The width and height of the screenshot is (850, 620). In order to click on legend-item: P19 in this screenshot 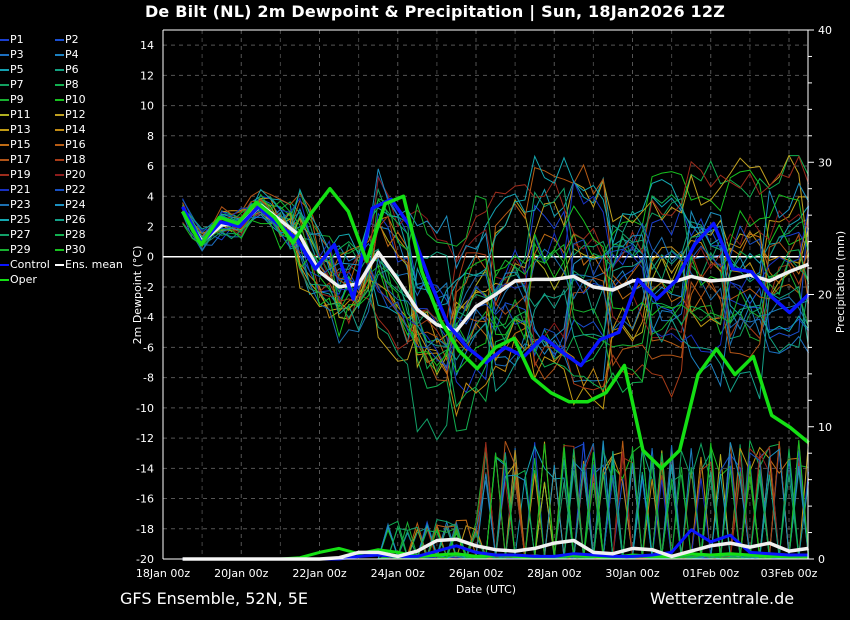, I will do `click(15, 174)`.